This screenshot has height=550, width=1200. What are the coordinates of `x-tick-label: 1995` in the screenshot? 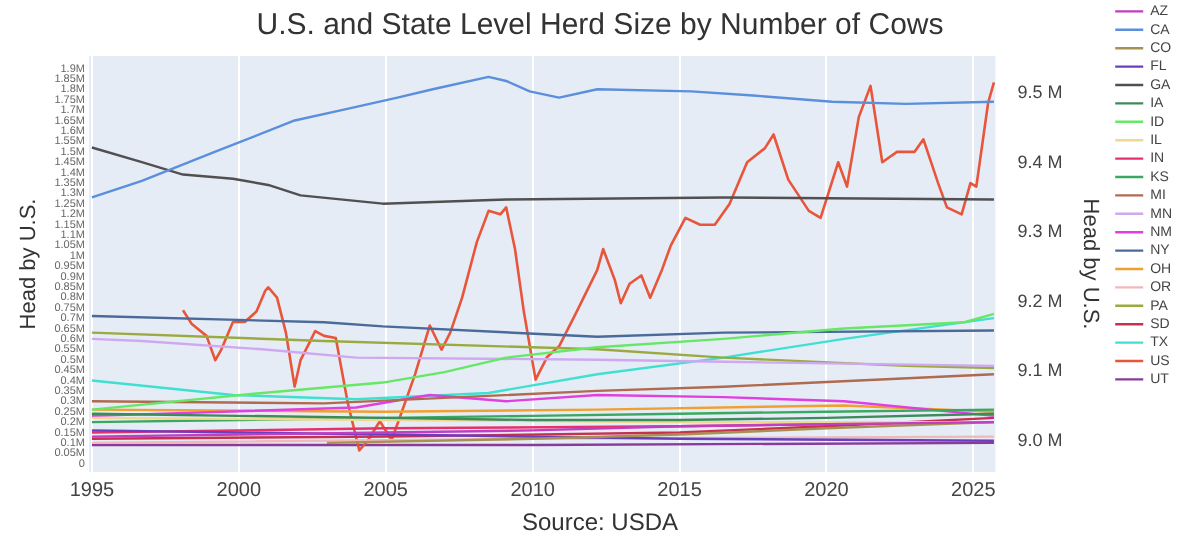 It's located at (92, 490).